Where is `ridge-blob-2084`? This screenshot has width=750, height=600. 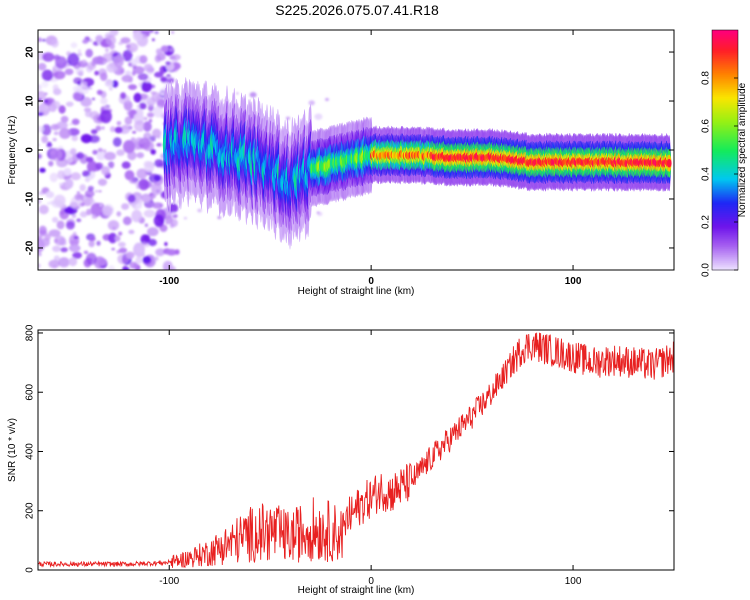
ridge-blob-2084 is located at coordinates (669, 163).